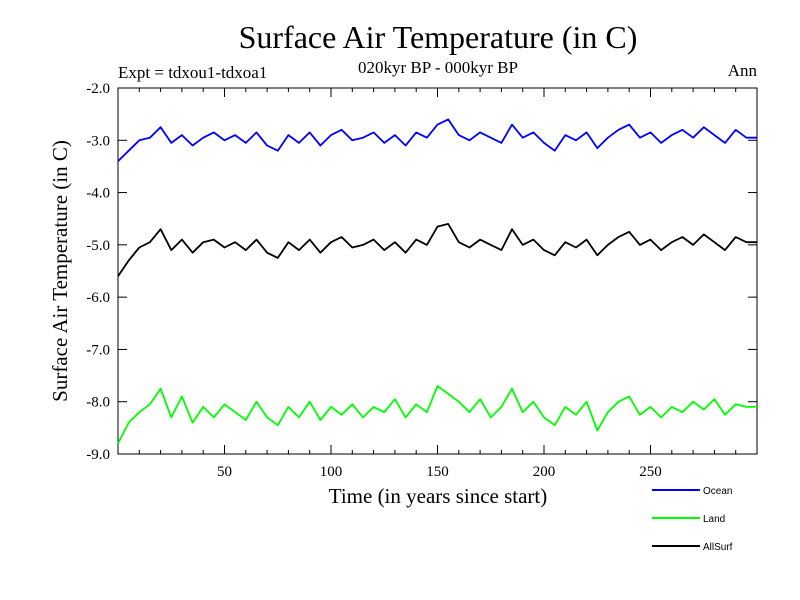  I want to click on x-tick-label: 200, so click(544, 472).